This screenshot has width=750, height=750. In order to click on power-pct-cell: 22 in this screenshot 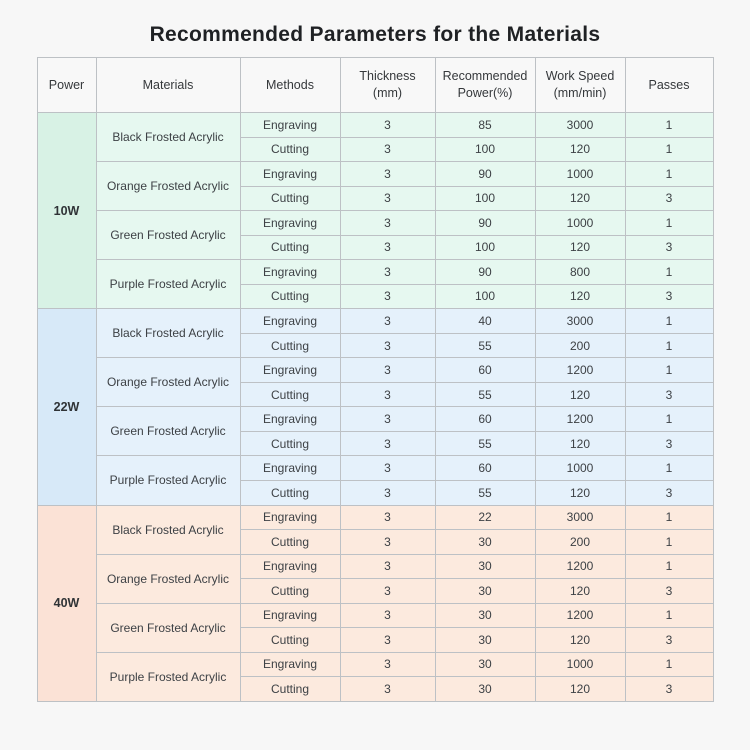, I will do `click(485, 517)`.